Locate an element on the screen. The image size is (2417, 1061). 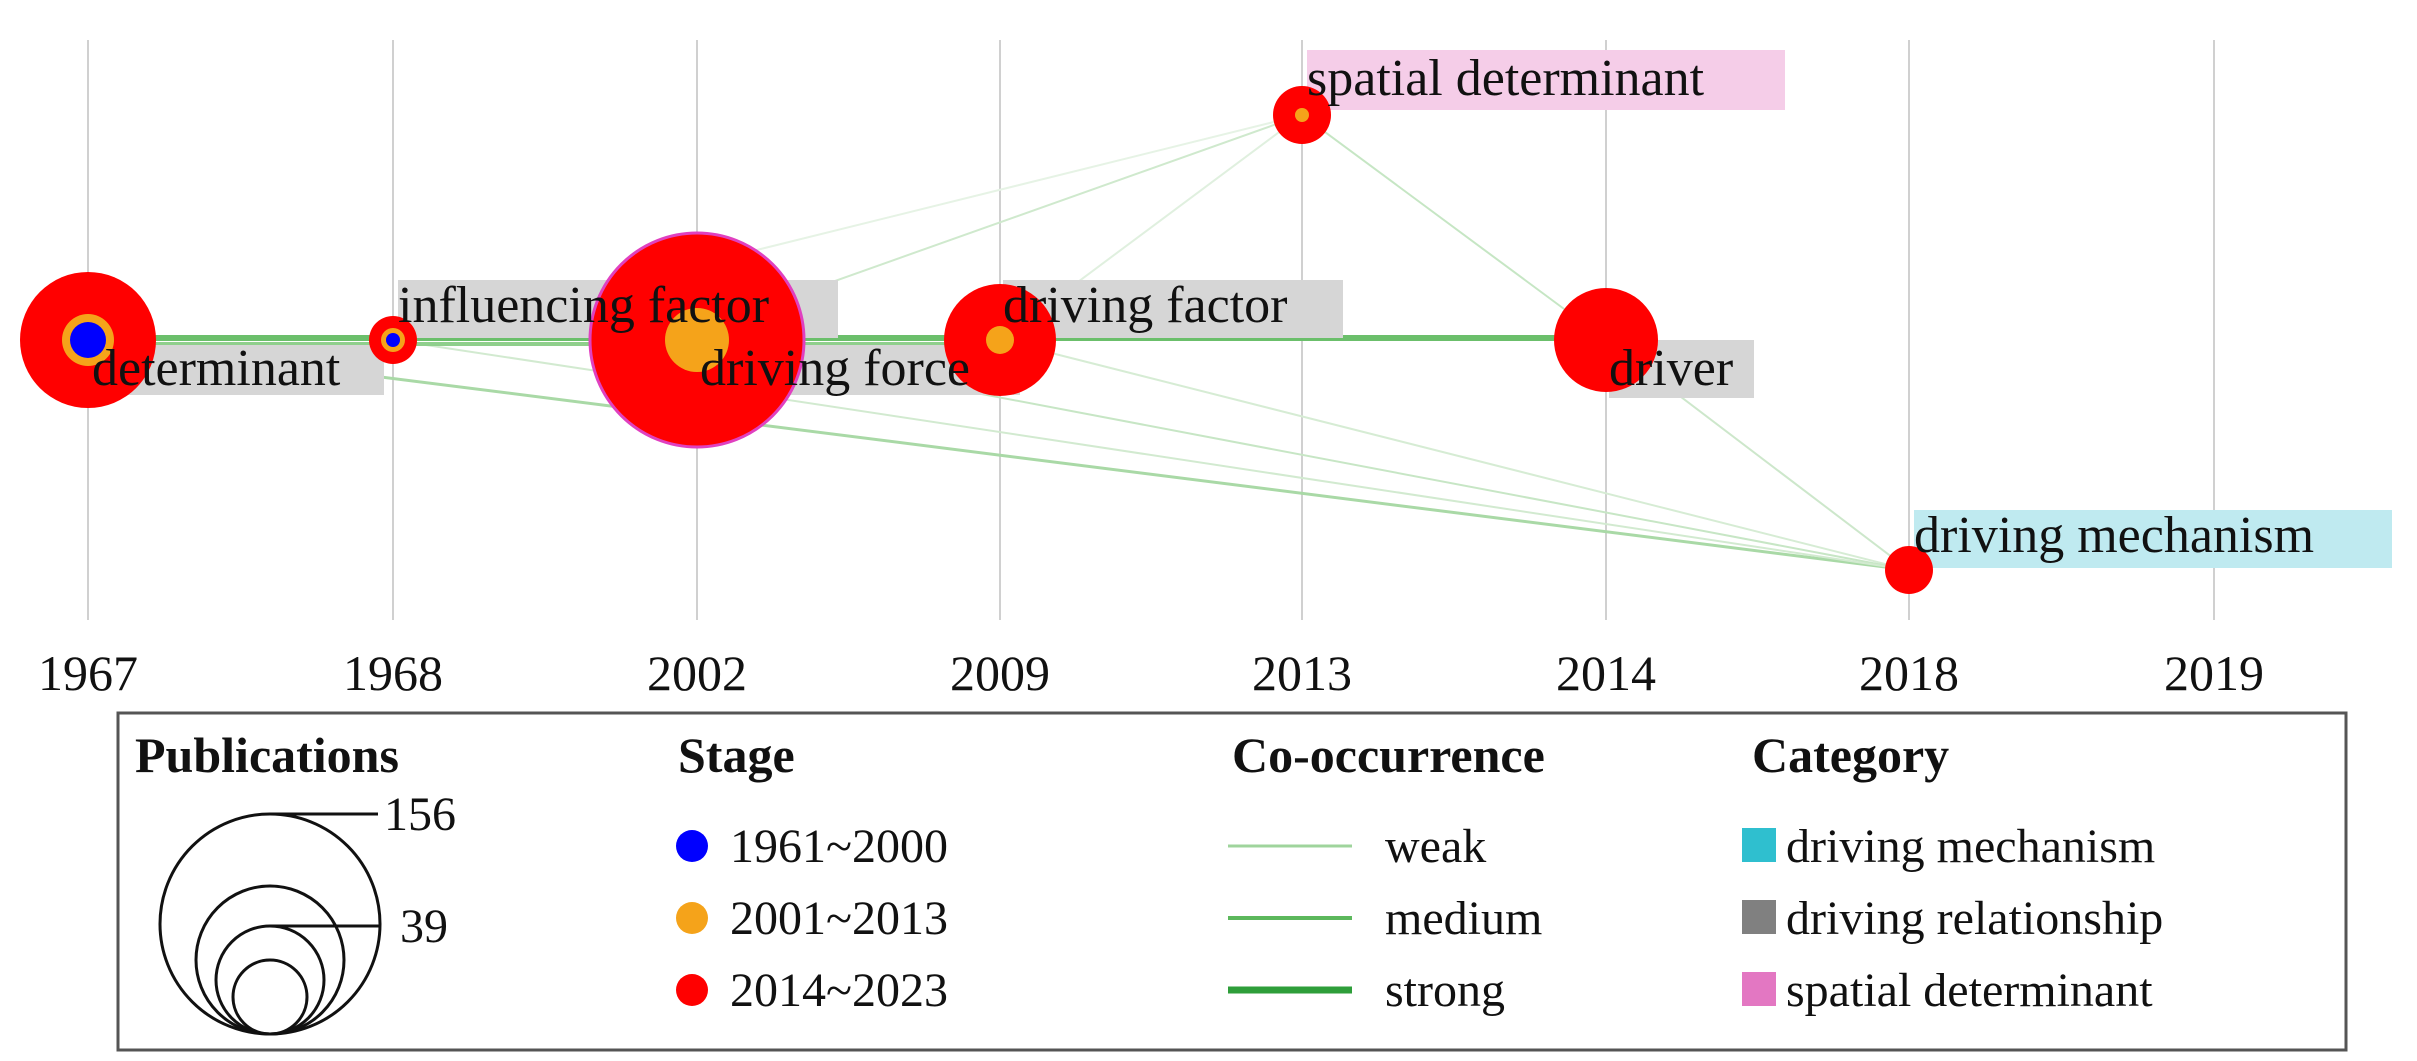
label-spatial-determinant: spatial determinant is located at coordinates (1506, 78).